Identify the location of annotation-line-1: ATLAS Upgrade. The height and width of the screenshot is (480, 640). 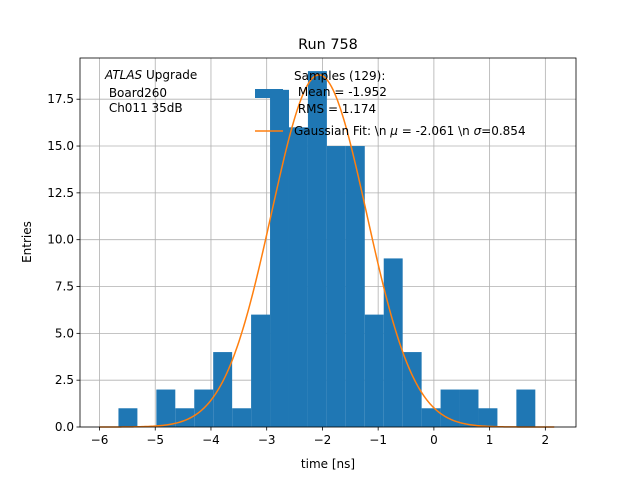
(150, 75).